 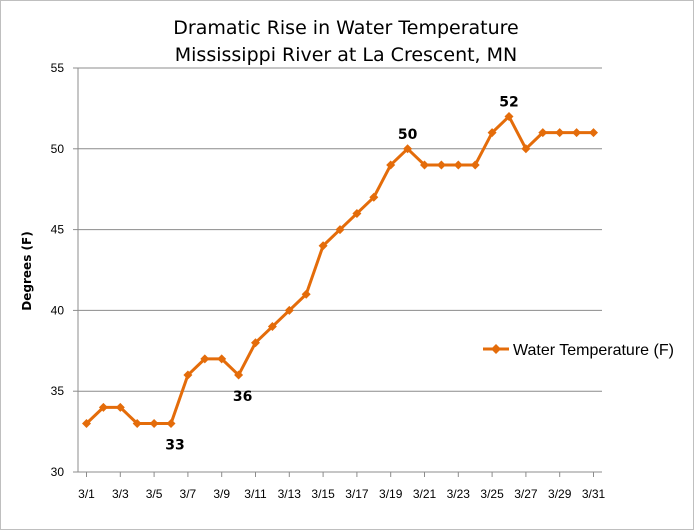 I want to click on x-tick-label: 3/19, so click(x=391, y=494).